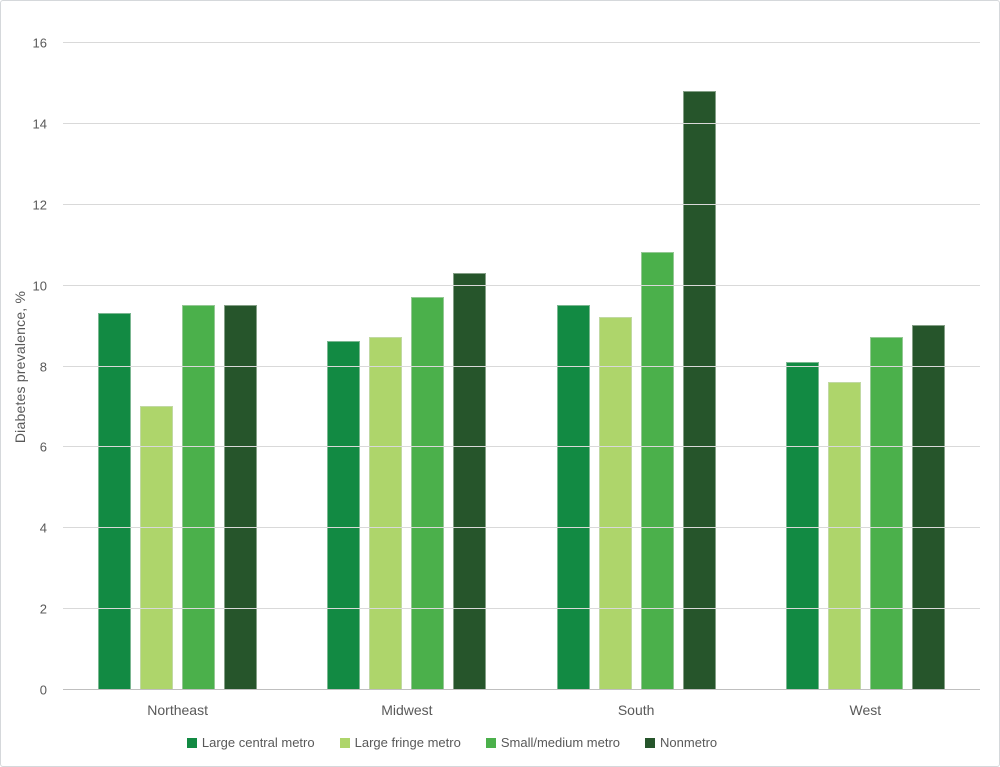 This screenshot has width=1000, height=767. I want to click on y-tick-label-14: 14, so click(39, 124).